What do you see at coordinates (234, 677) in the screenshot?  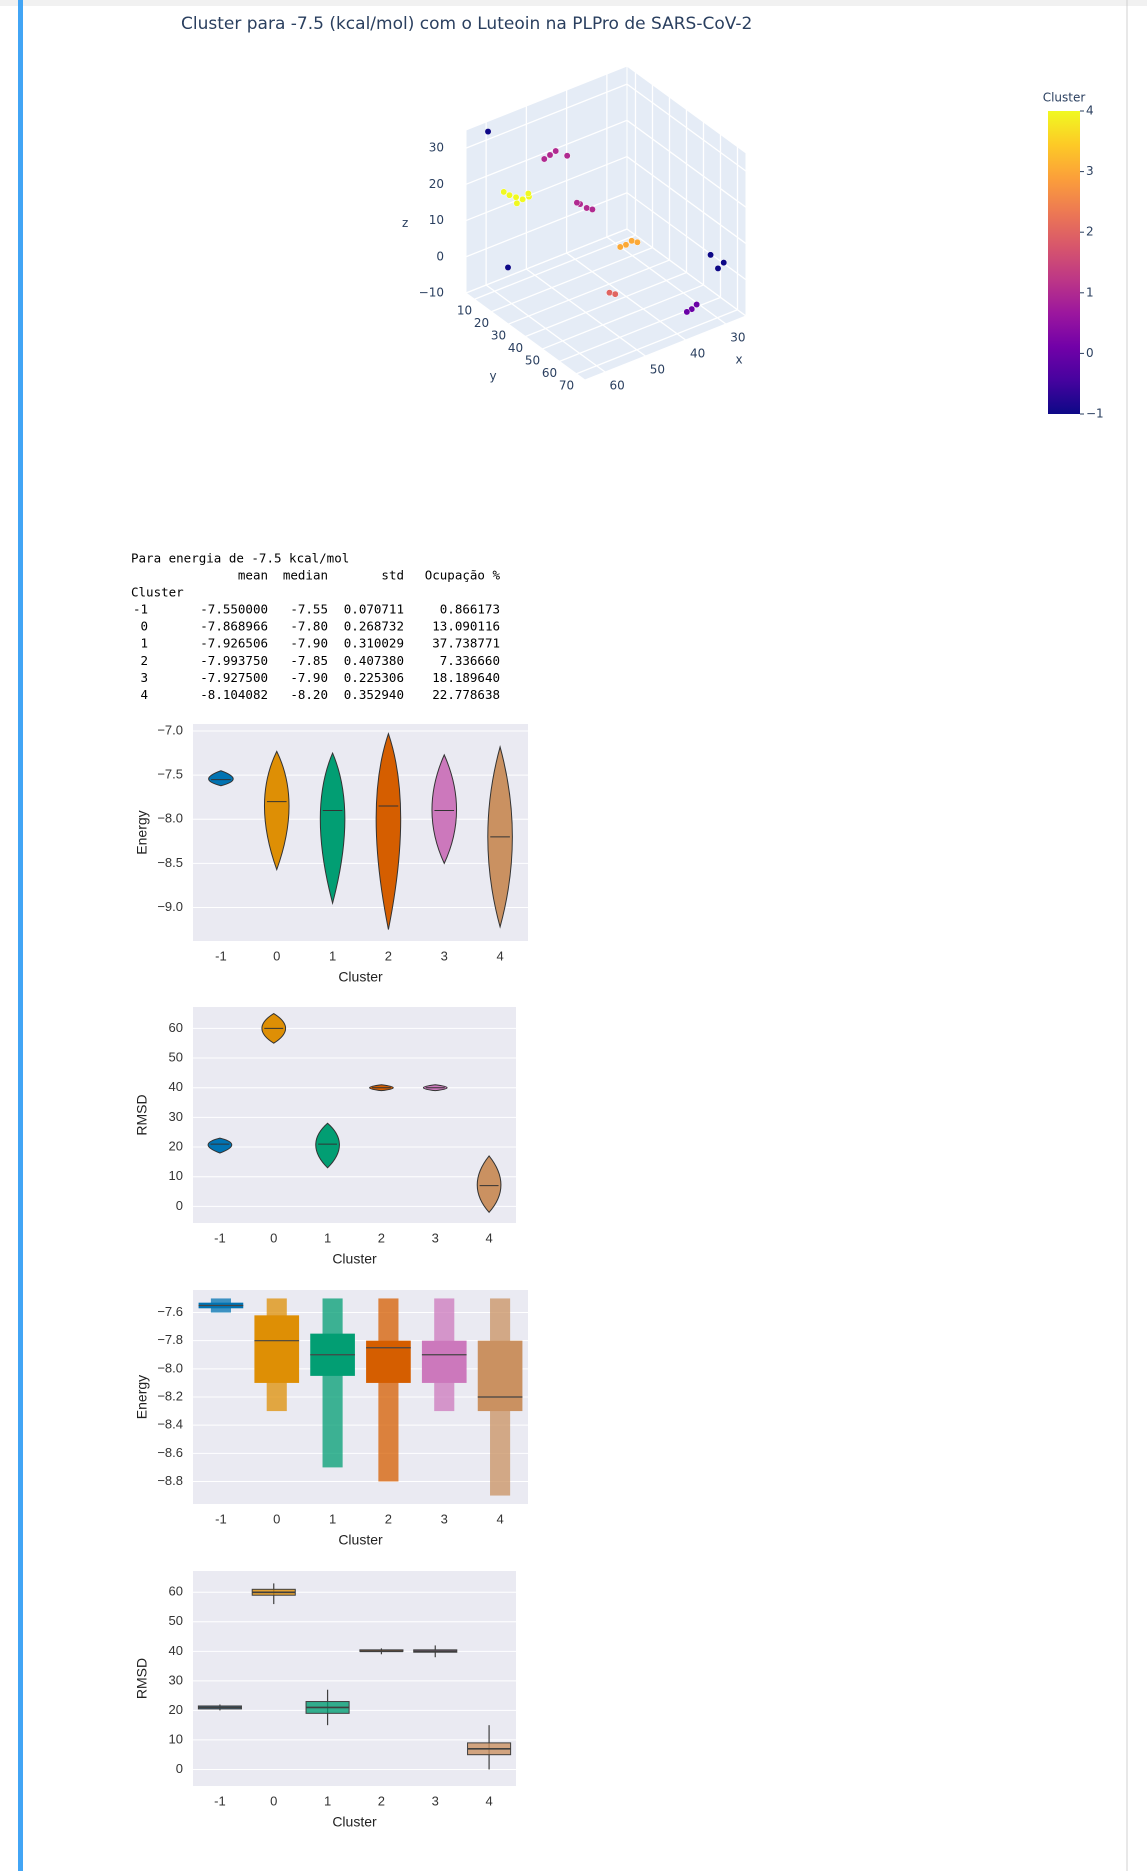 I see `cell: -7.927500` at bounding box center [234, 677].